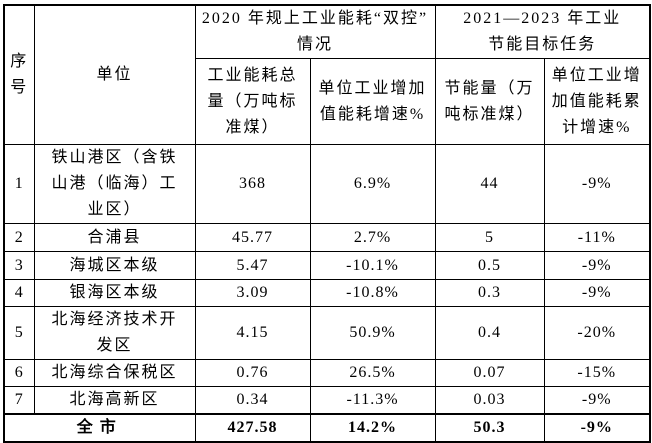 This screenshot has width=652, height=443. What do you see at coordinates (19, 74) in the screenshot?
I see `header-seq: 序 号` at bounding box center [19, 74].